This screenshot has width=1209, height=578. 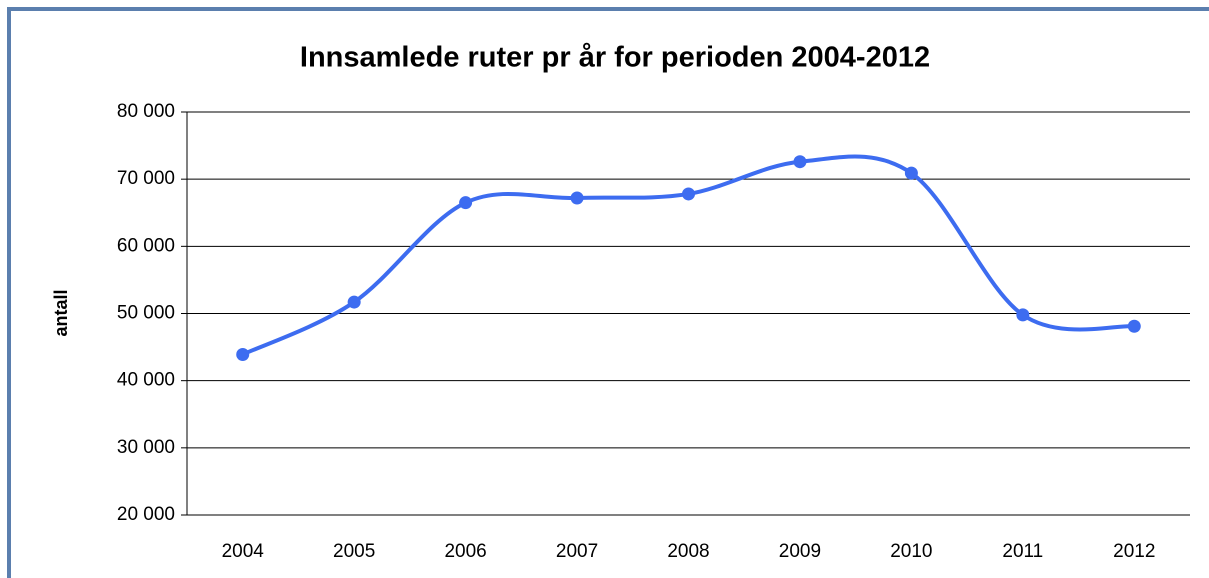 What do you see at coordinates (243, 551) in the screenshot?
I see `x-tick-label: 2004` at bounding box center [243, 551].